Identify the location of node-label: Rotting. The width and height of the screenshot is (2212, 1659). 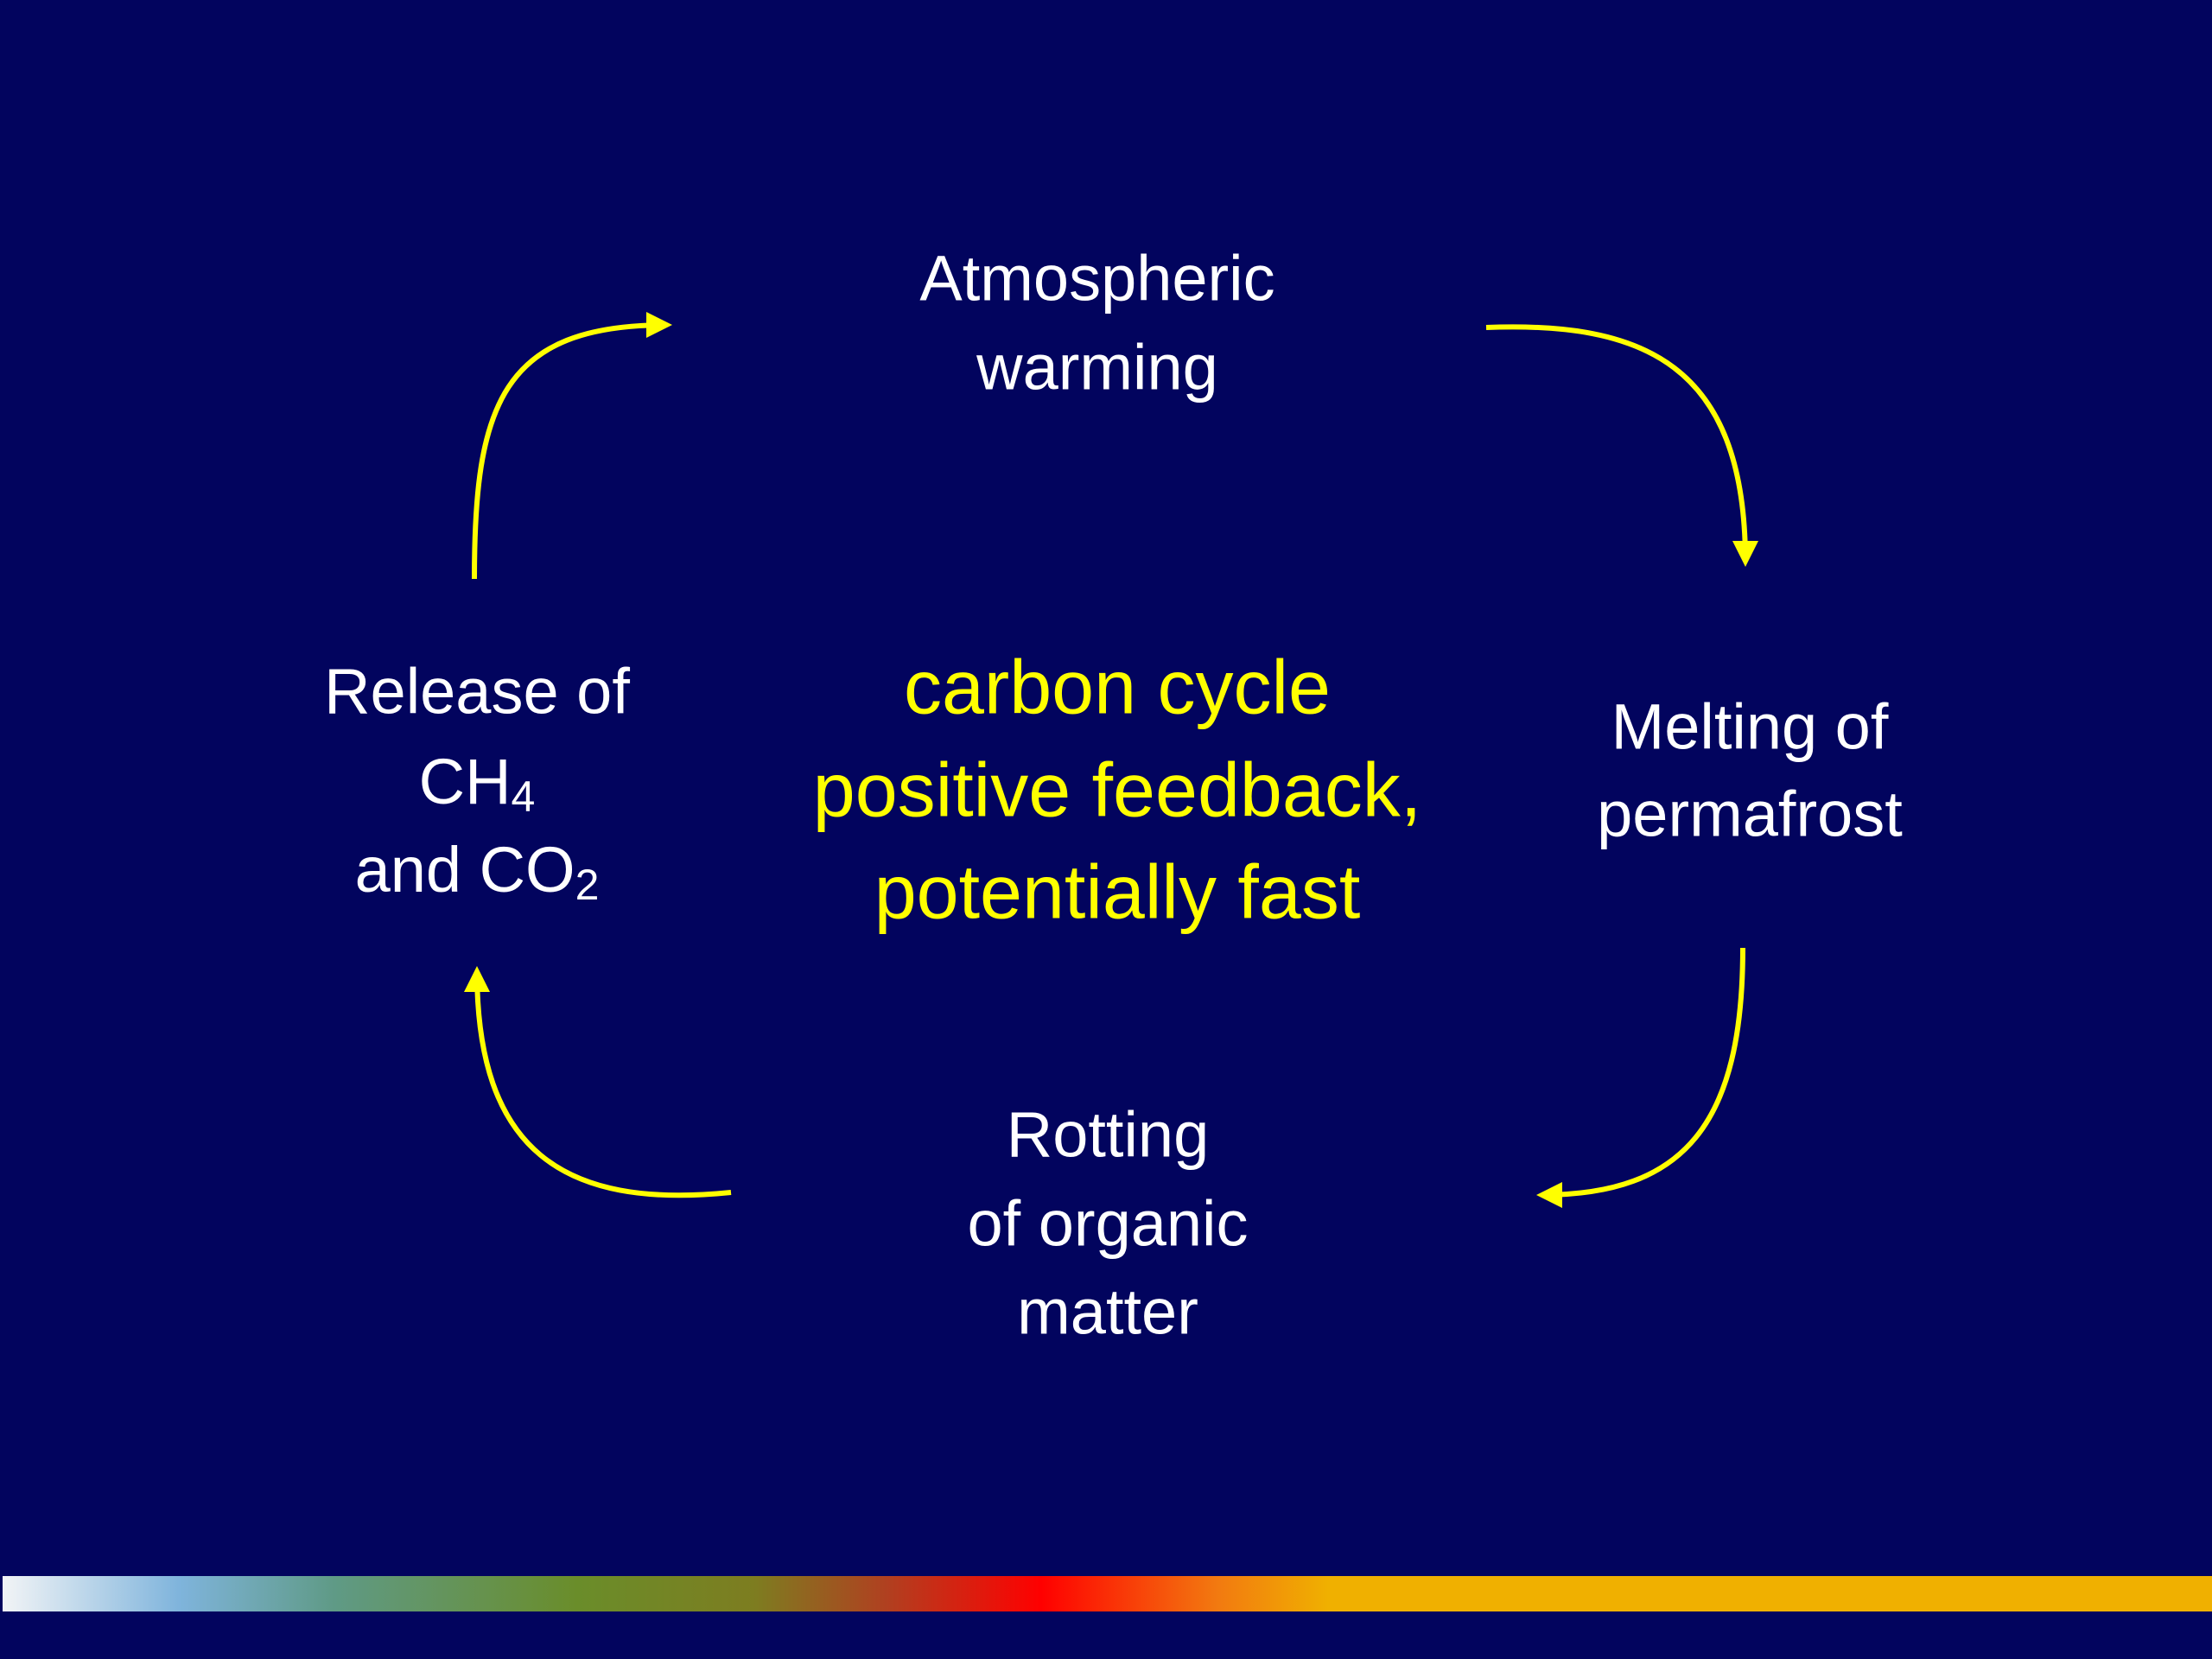
(1108, 1135).